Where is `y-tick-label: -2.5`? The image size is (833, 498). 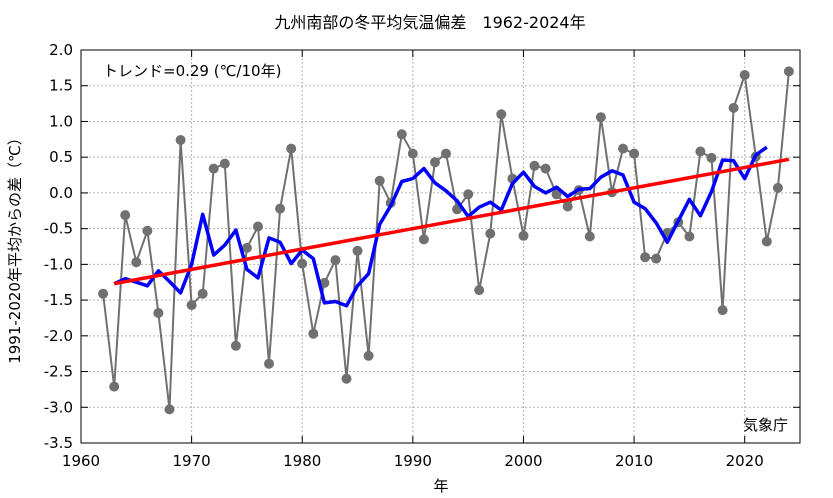
y-tick-label: -2.5 is located at coordinates (58, 372).